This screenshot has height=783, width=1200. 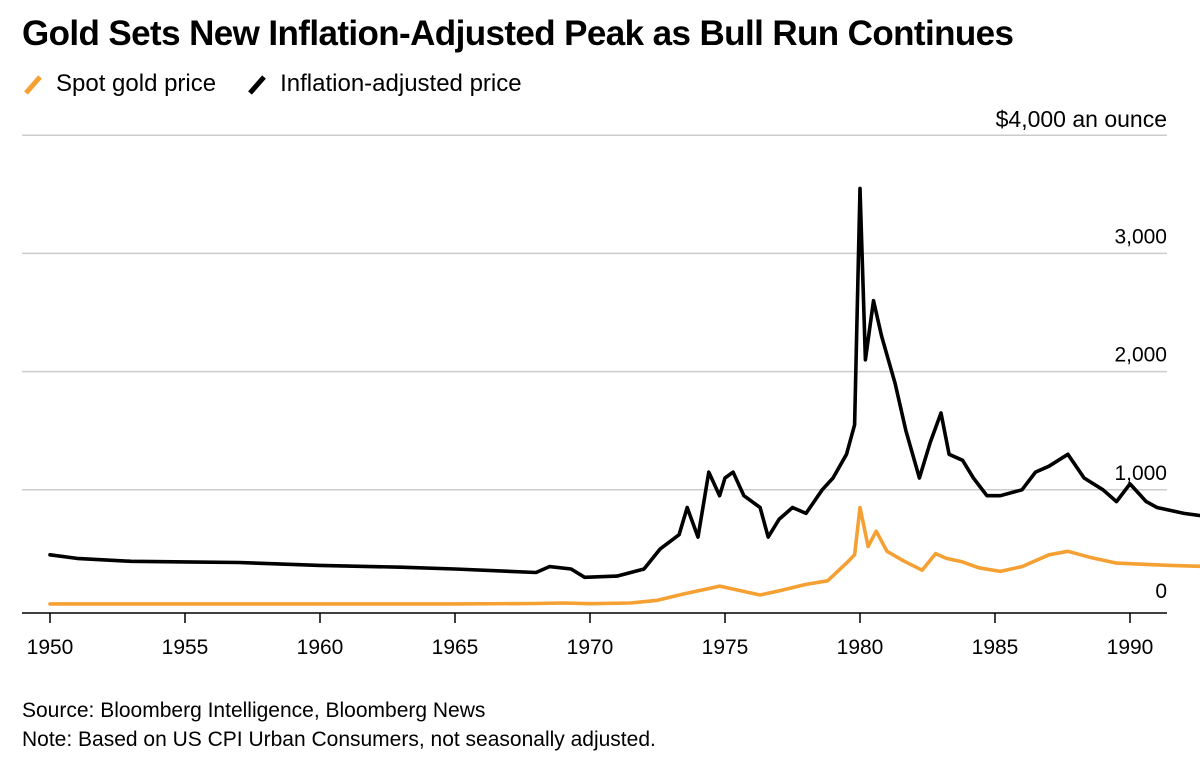 I want to click on x-tick-label: 1990, so click(x=1130, y=647).